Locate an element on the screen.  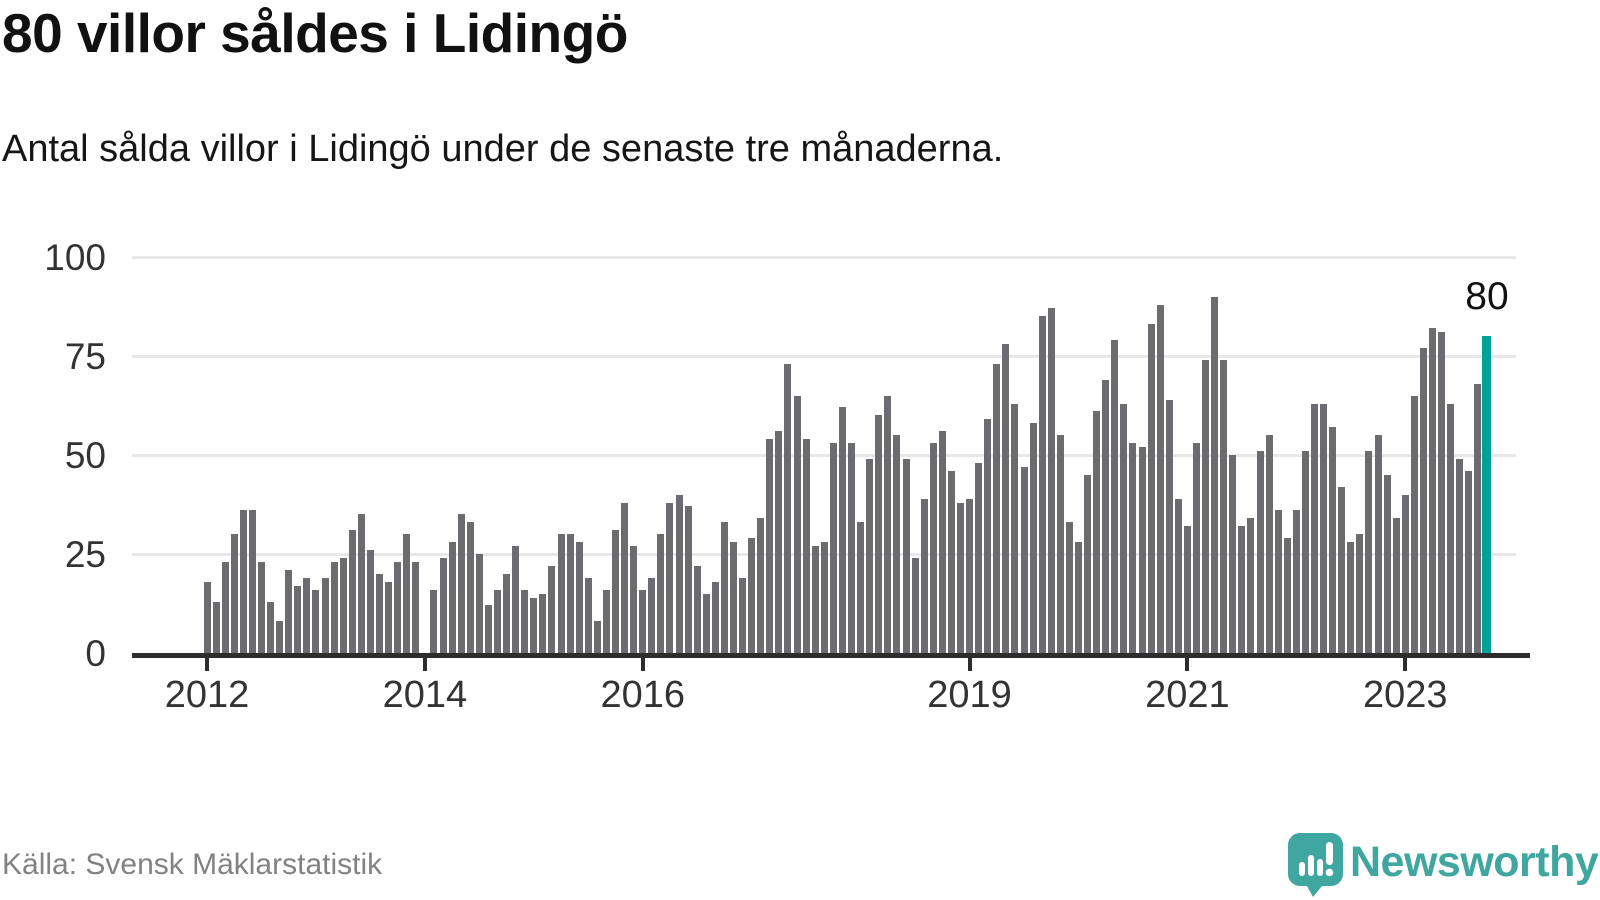
x-tick-2012 is located at coordinates (207, 664).